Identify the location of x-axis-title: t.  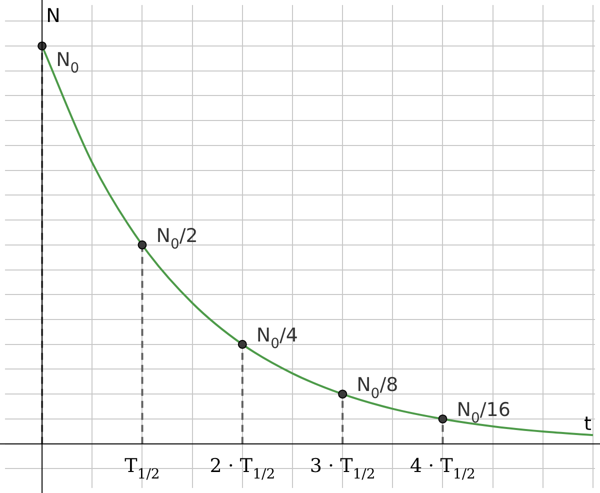
(588, 423).